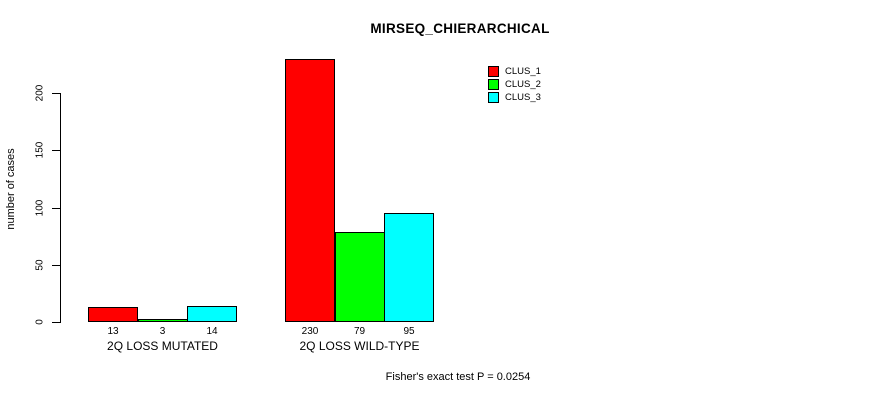 The width and height of the screenshot is (890, 400). Describe the element at coordinates (359, 331) in the screenshot. I see `bar-value-label: 79` at that location.